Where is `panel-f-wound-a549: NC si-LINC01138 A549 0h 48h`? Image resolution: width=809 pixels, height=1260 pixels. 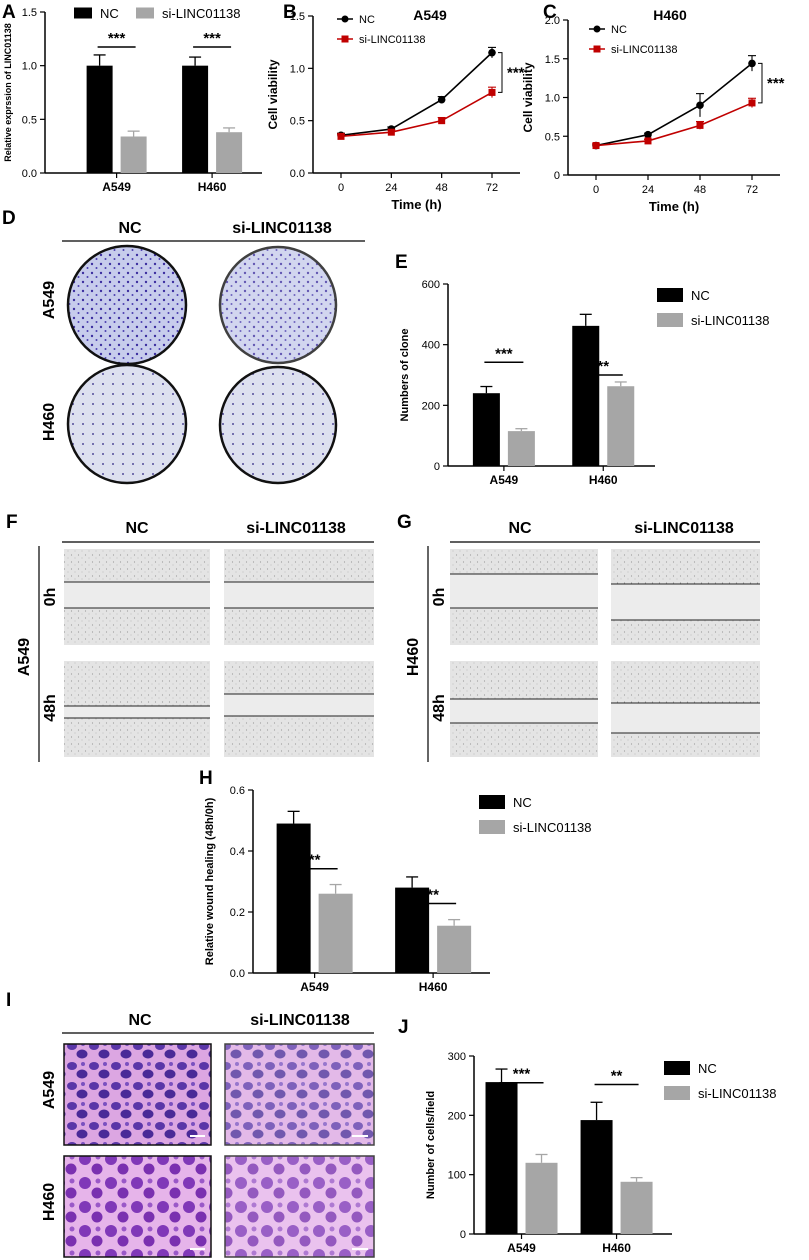 panel-f-wound-a549: NC si-LINC01138 A549 0h 48h is located at coordinates (195, 641).